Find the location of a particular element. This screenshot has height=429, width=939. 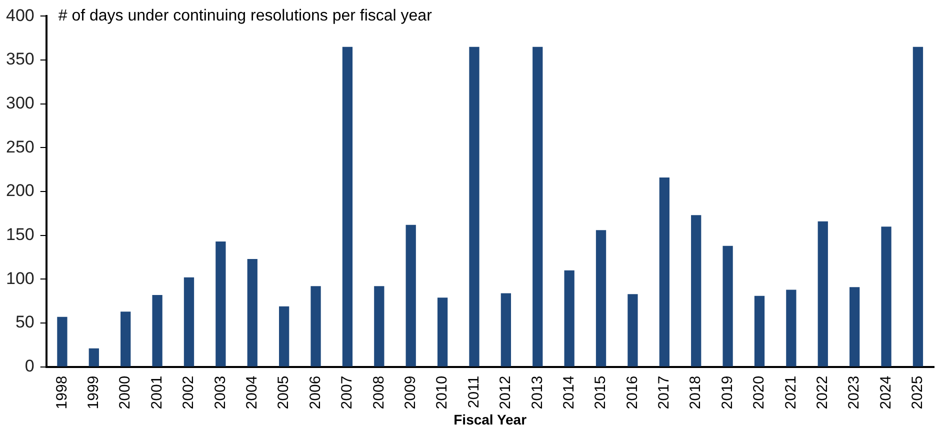

x-tick-label: 2000 is located at coordinates (125, 393).